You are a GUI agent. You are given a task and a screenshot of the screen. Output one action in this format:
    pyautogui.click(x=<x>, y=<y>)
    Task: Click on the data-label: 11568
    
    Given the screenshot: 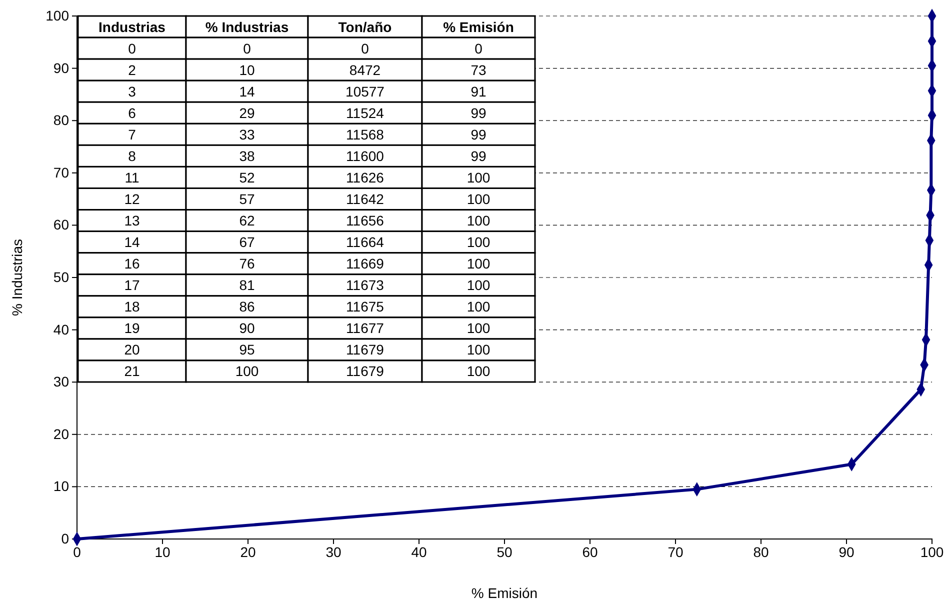 What is the action you would take?
    pyautogui.click(x=365, y=134)
    